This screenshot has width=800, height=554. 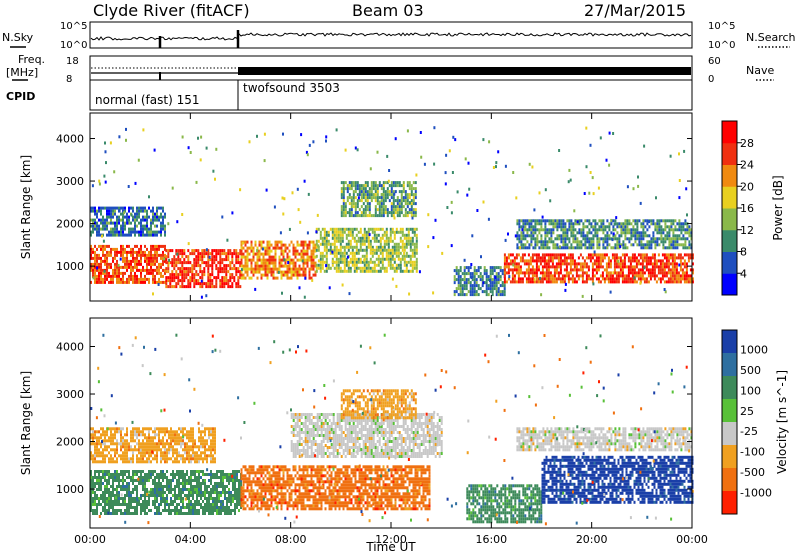 What do you see at coordinates (760, 70) in the screenshot?
I see `nave-label: Nave` at bounding box center [760, 70].